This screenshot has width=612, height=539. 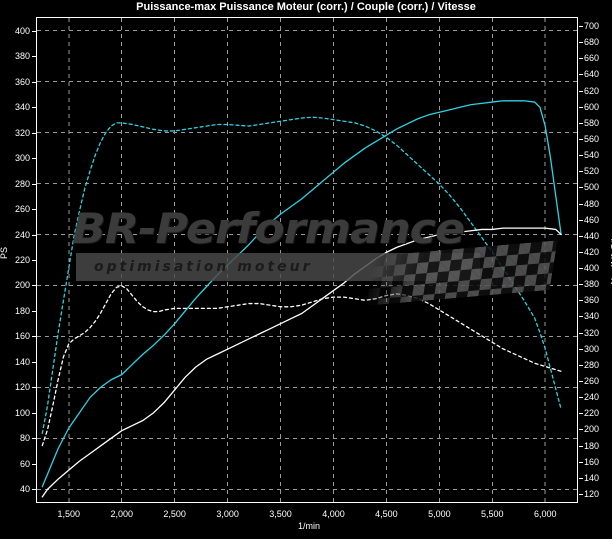 I want to click on y-tick-right: 580, so click(x=589, y=122).